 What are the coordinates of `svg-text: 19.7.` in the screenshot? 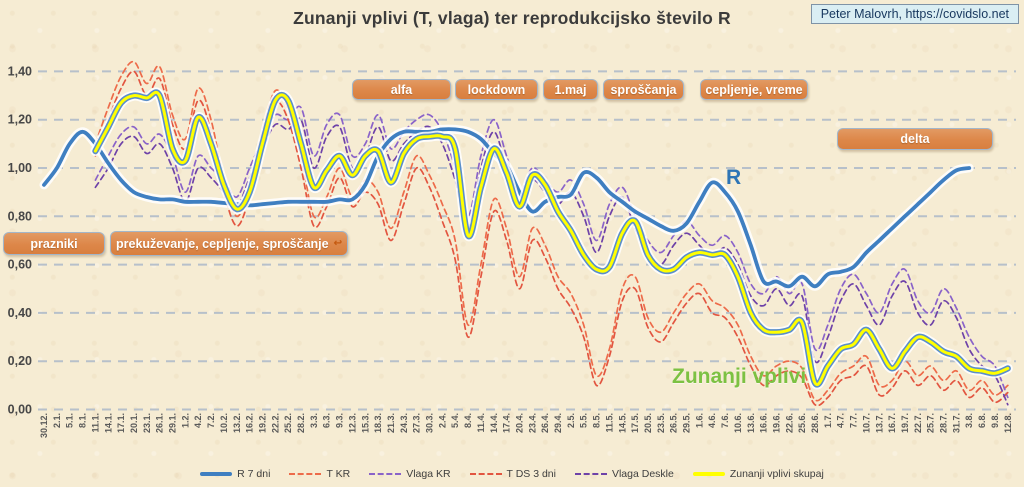 It's located at (905, 423).